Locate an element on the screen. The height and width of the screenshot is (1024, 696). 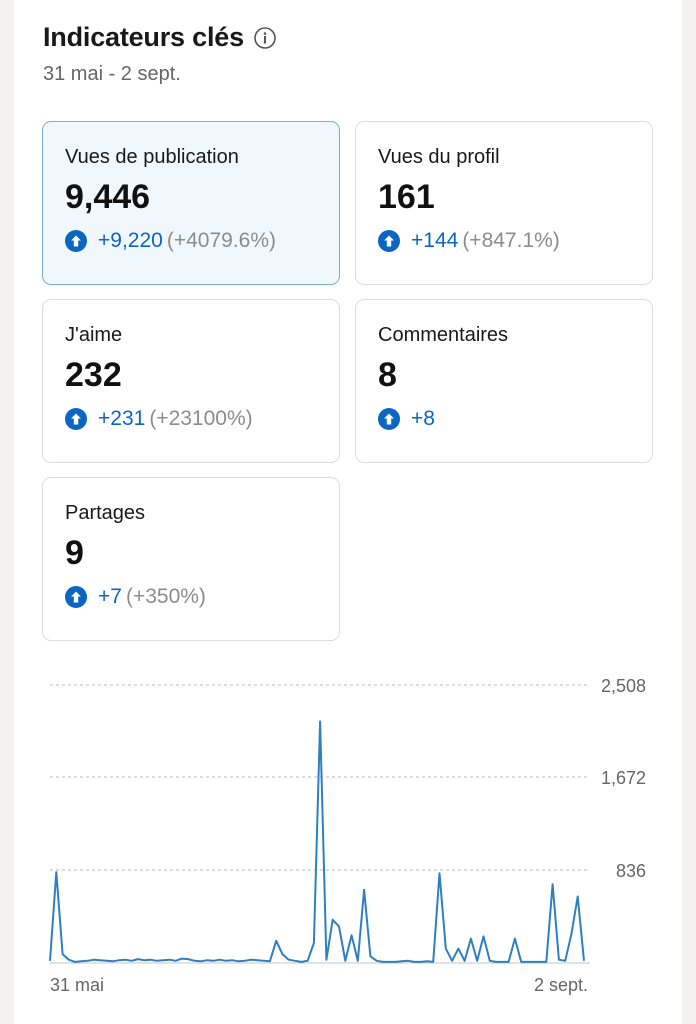
delta-absolute: +231 is located at coordinates (122, 418).